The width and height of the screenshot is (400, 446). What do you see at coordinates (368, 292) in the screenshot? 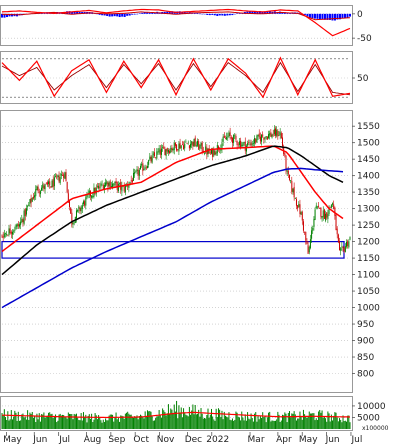
I see `y-tick-label: 1050` at bounding box center [368, 292].